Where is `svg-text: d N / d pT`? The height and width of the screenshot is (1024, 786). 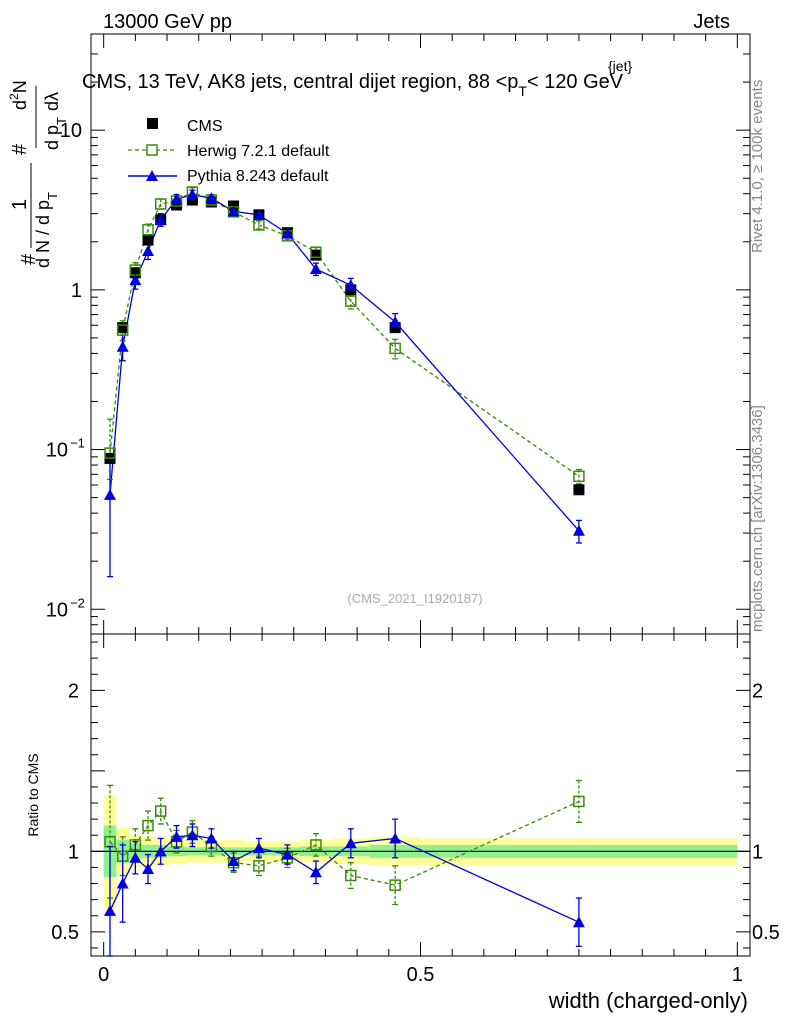 svg-text: d N / d pT is located at coordinates (46, 230).